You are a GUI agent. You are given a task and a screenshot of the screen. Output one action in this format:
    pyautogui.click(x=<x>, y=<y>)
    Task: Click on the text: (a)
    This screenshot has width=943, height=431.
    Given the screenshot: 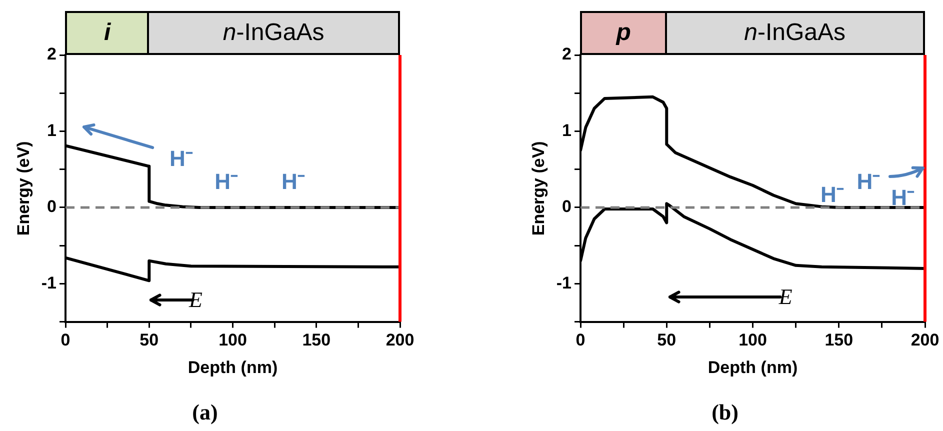 What is the action you would take?
    pyautogui.click(x=205, y=411)
    